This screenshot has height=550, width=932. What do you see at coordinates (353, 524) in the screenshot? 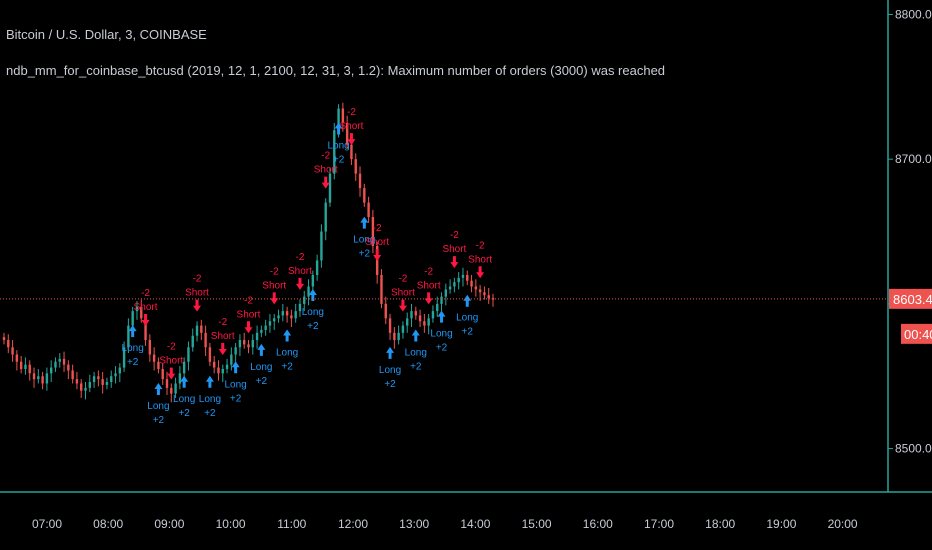
I see `time-tick-1200: 12:00` at bounding box center [353, 524].